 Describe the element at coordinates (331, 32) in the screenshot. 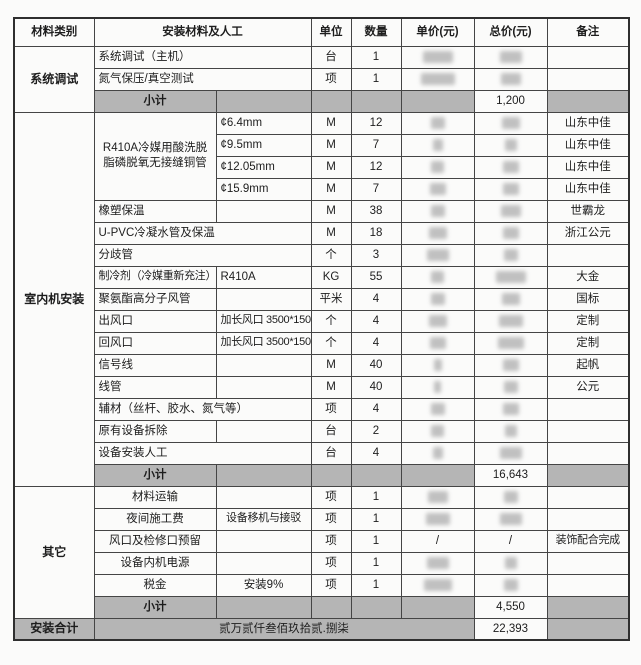

I see `header-unit: 单位` at that location.